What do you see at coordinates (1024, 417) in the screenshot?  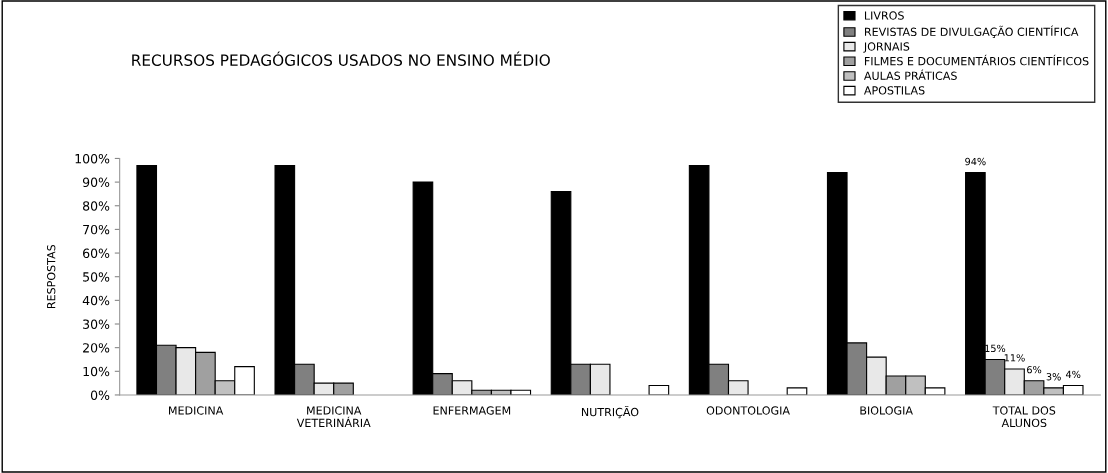 I see `x-tick-label: TOTAL DOS ALUNOS` at bounding box center [1024, 417].